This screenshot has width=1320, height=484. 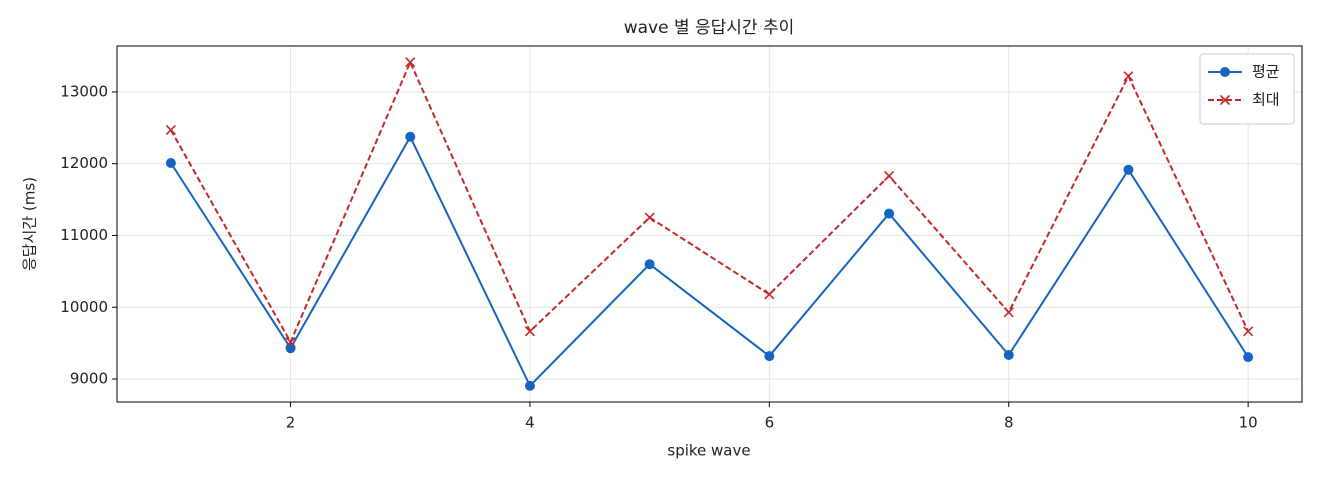 I want to click on y-tick-label: 9000, so click(x=89, y=379).